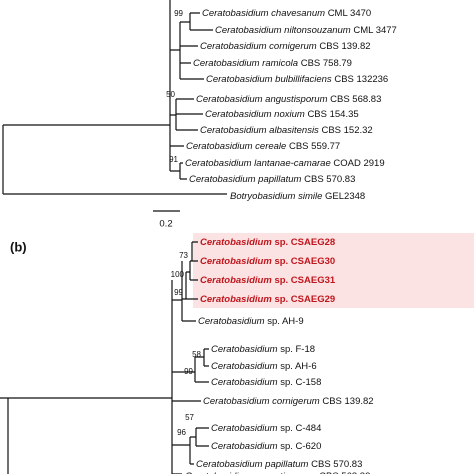 The width and height of the screenshot is (474, 474). What do you see at coordinates (181, 432) in the screenshot?
I see `support-value: 96` at bounding box center [181, 432].